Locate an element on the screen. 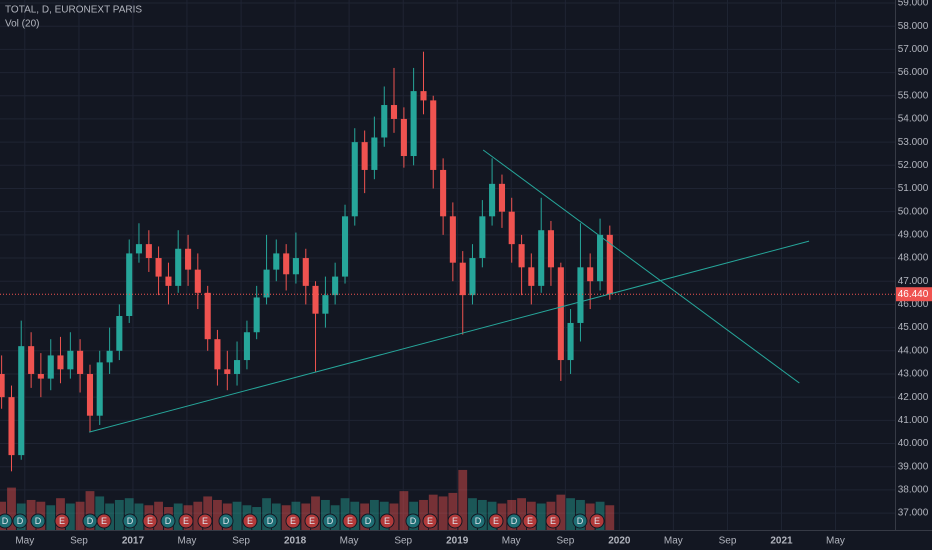 The image size is (932, 550). y-tick-label: 52.000 is located at coordinates (913, 165).